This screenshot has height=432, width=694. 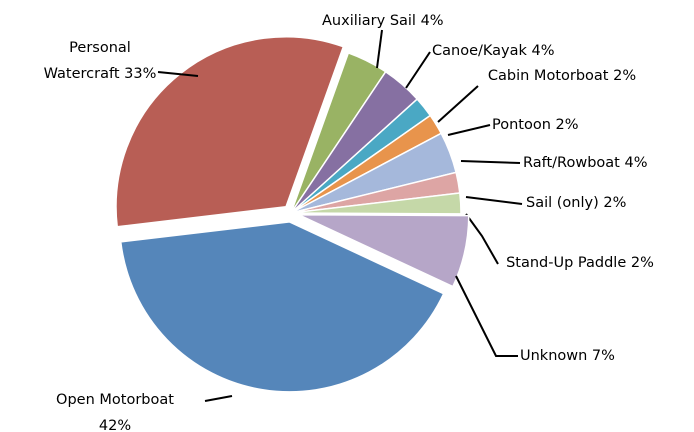 I want to click on slice-label: Open Motorboat 42%, so click(x=115, y=409).